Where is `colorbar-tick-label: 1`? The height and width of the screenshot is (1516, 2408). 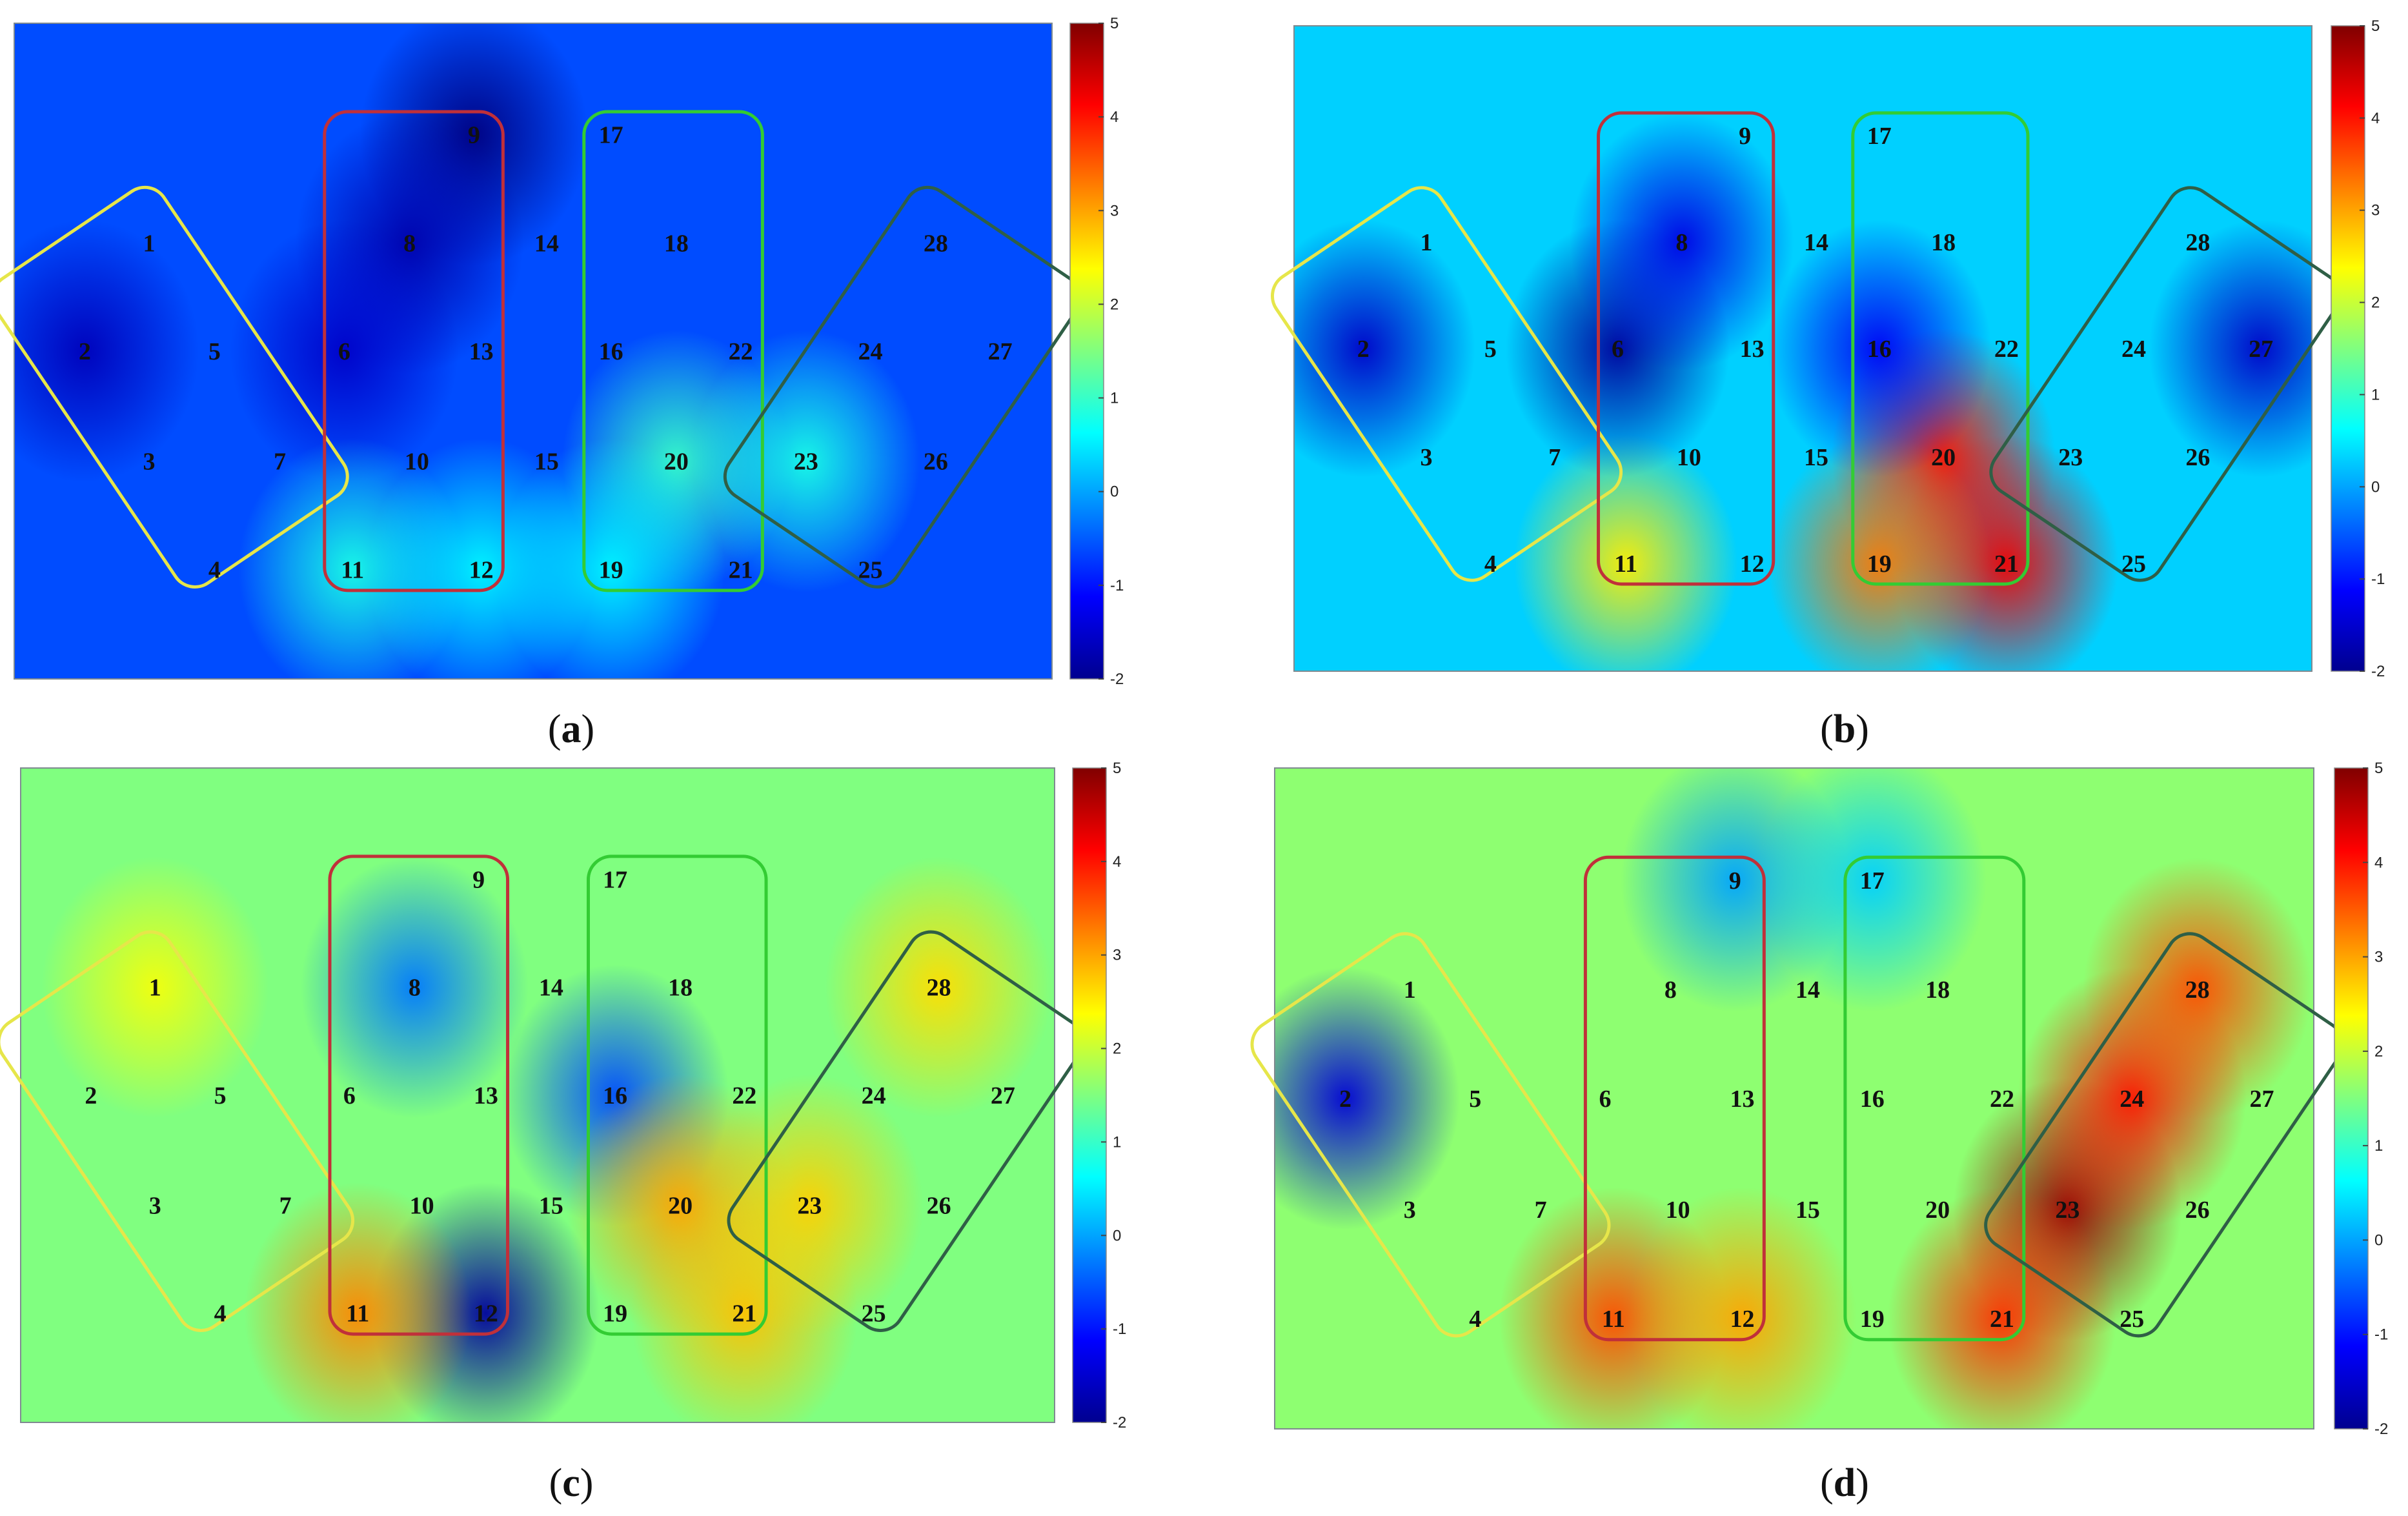
colorbar-tick-label: 1 is located at coordinates (1117, 1142).